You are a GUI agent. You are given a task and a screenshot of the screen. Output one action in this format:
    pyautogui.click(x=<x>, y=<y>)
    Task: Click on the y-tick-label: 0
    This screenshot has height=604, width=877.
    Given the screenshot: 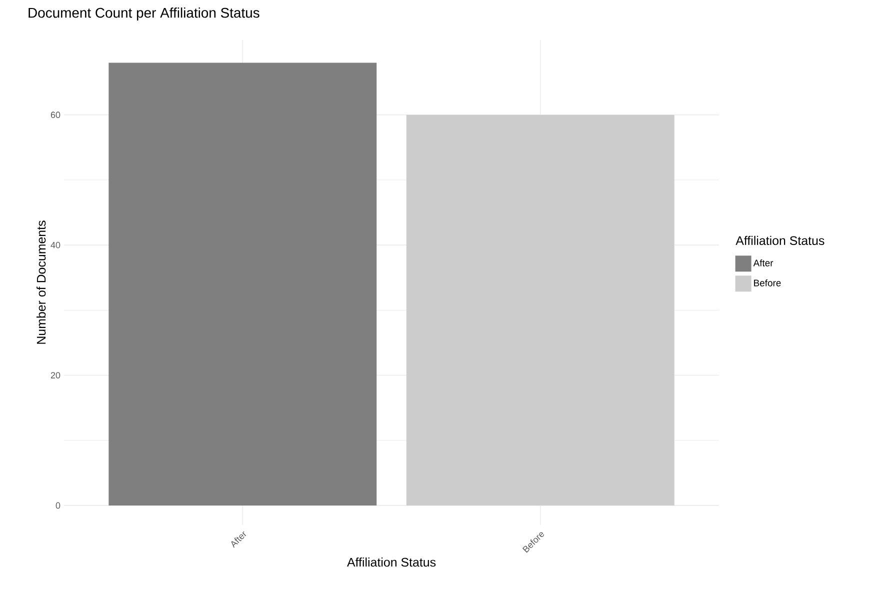 What is the action you would take?
    pyautogui.click(x=58, y=505)
    